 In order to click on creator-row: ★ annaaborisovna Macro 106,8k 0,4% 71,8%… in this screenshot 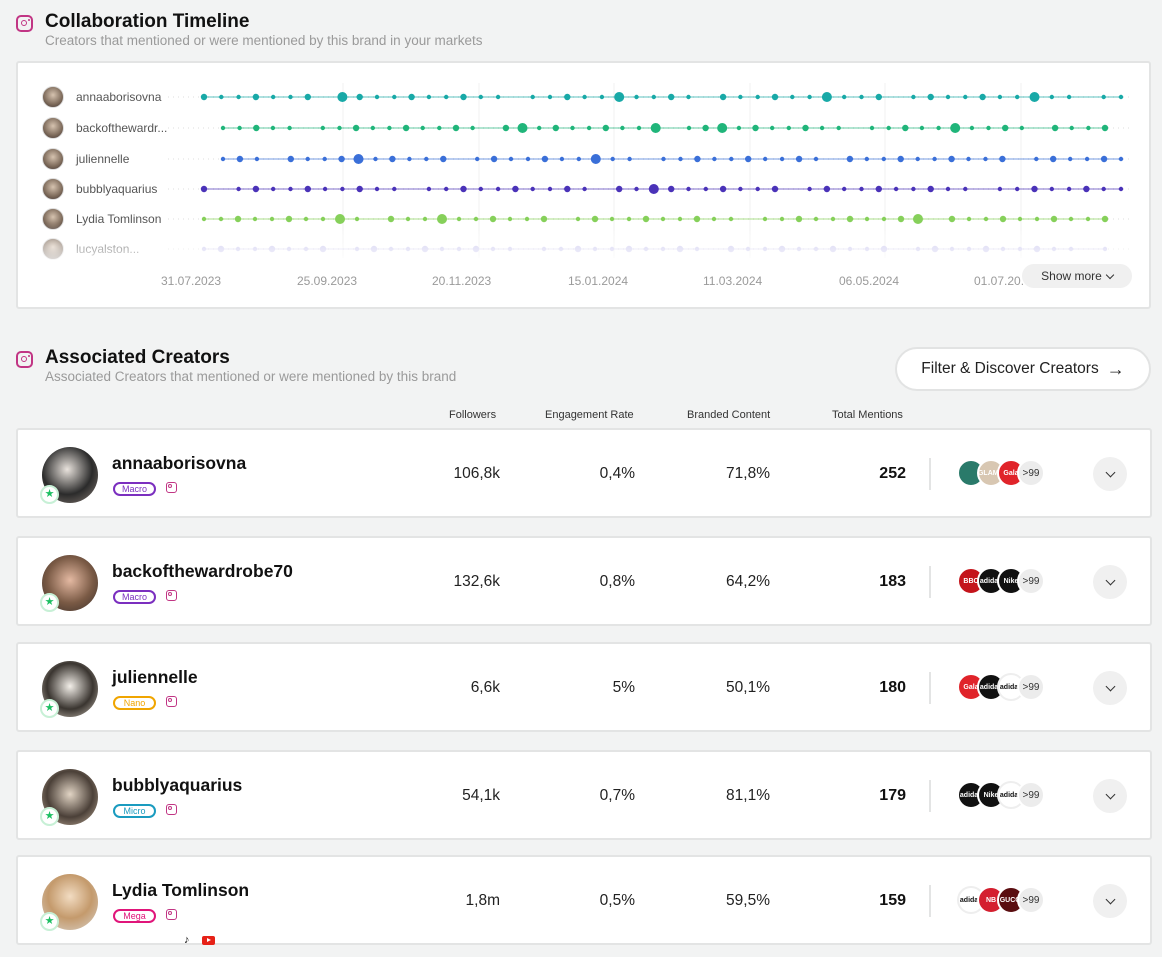, I will do `click(584, 473)`.